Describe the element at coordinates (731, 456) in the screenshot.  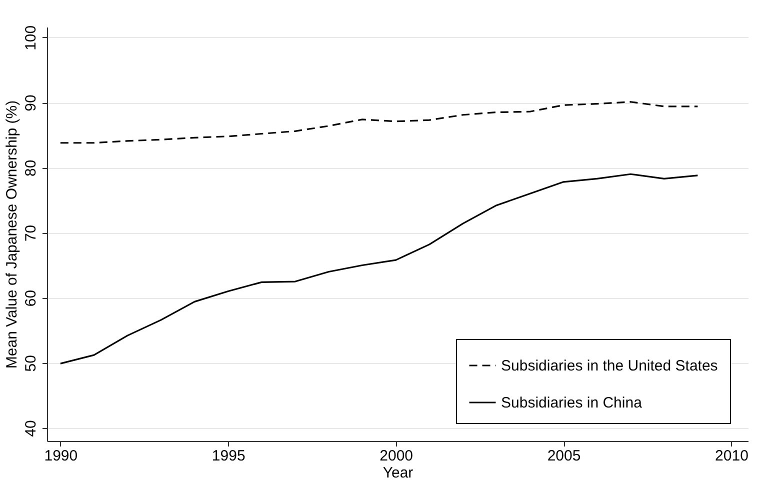
I see `x-tick-label: 2010` at that location.